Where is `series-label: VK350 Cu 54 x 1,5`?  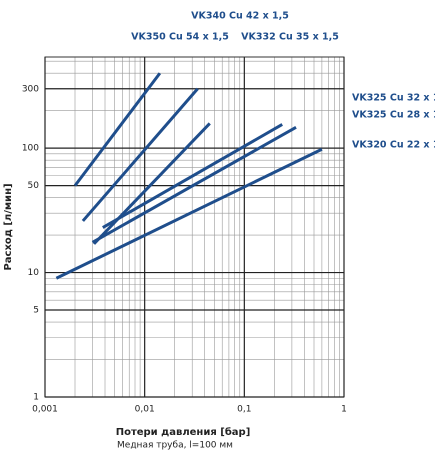 series-label: VK350 Cu 54 x 1,5 is located at coordinates (180, 37).